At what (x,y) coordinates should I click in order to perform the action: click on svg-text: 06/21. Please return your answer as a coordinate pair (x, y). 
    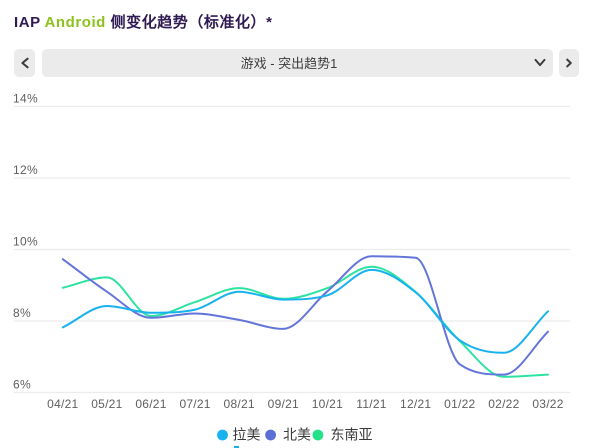
    Looking at the image, I should click on (150, 404).